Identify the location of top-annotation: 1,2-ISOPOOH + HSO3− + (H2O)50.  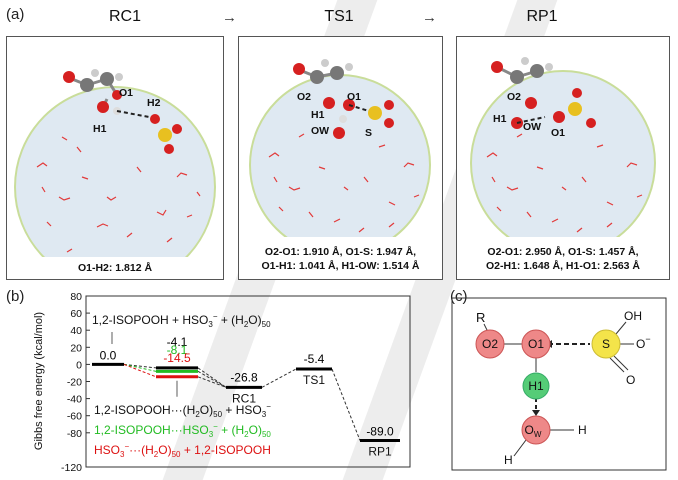
(181, 320).